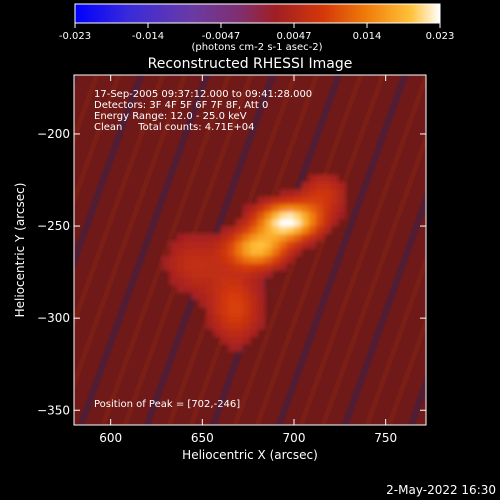  Describe the element at coordinates (221, 36) in the screenshot. I see `colorbar-tick-label: -0.0047` at that location.